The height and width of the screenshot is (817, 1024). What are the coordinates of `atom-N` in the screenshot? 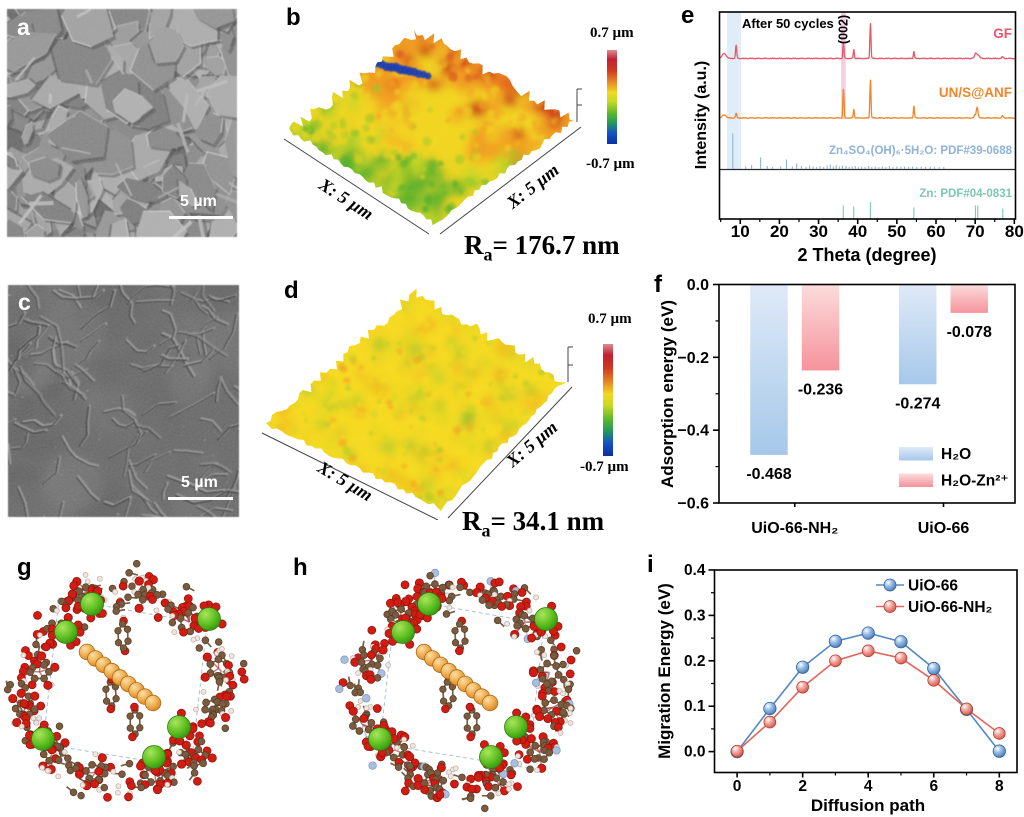 It's located at (372, 765).